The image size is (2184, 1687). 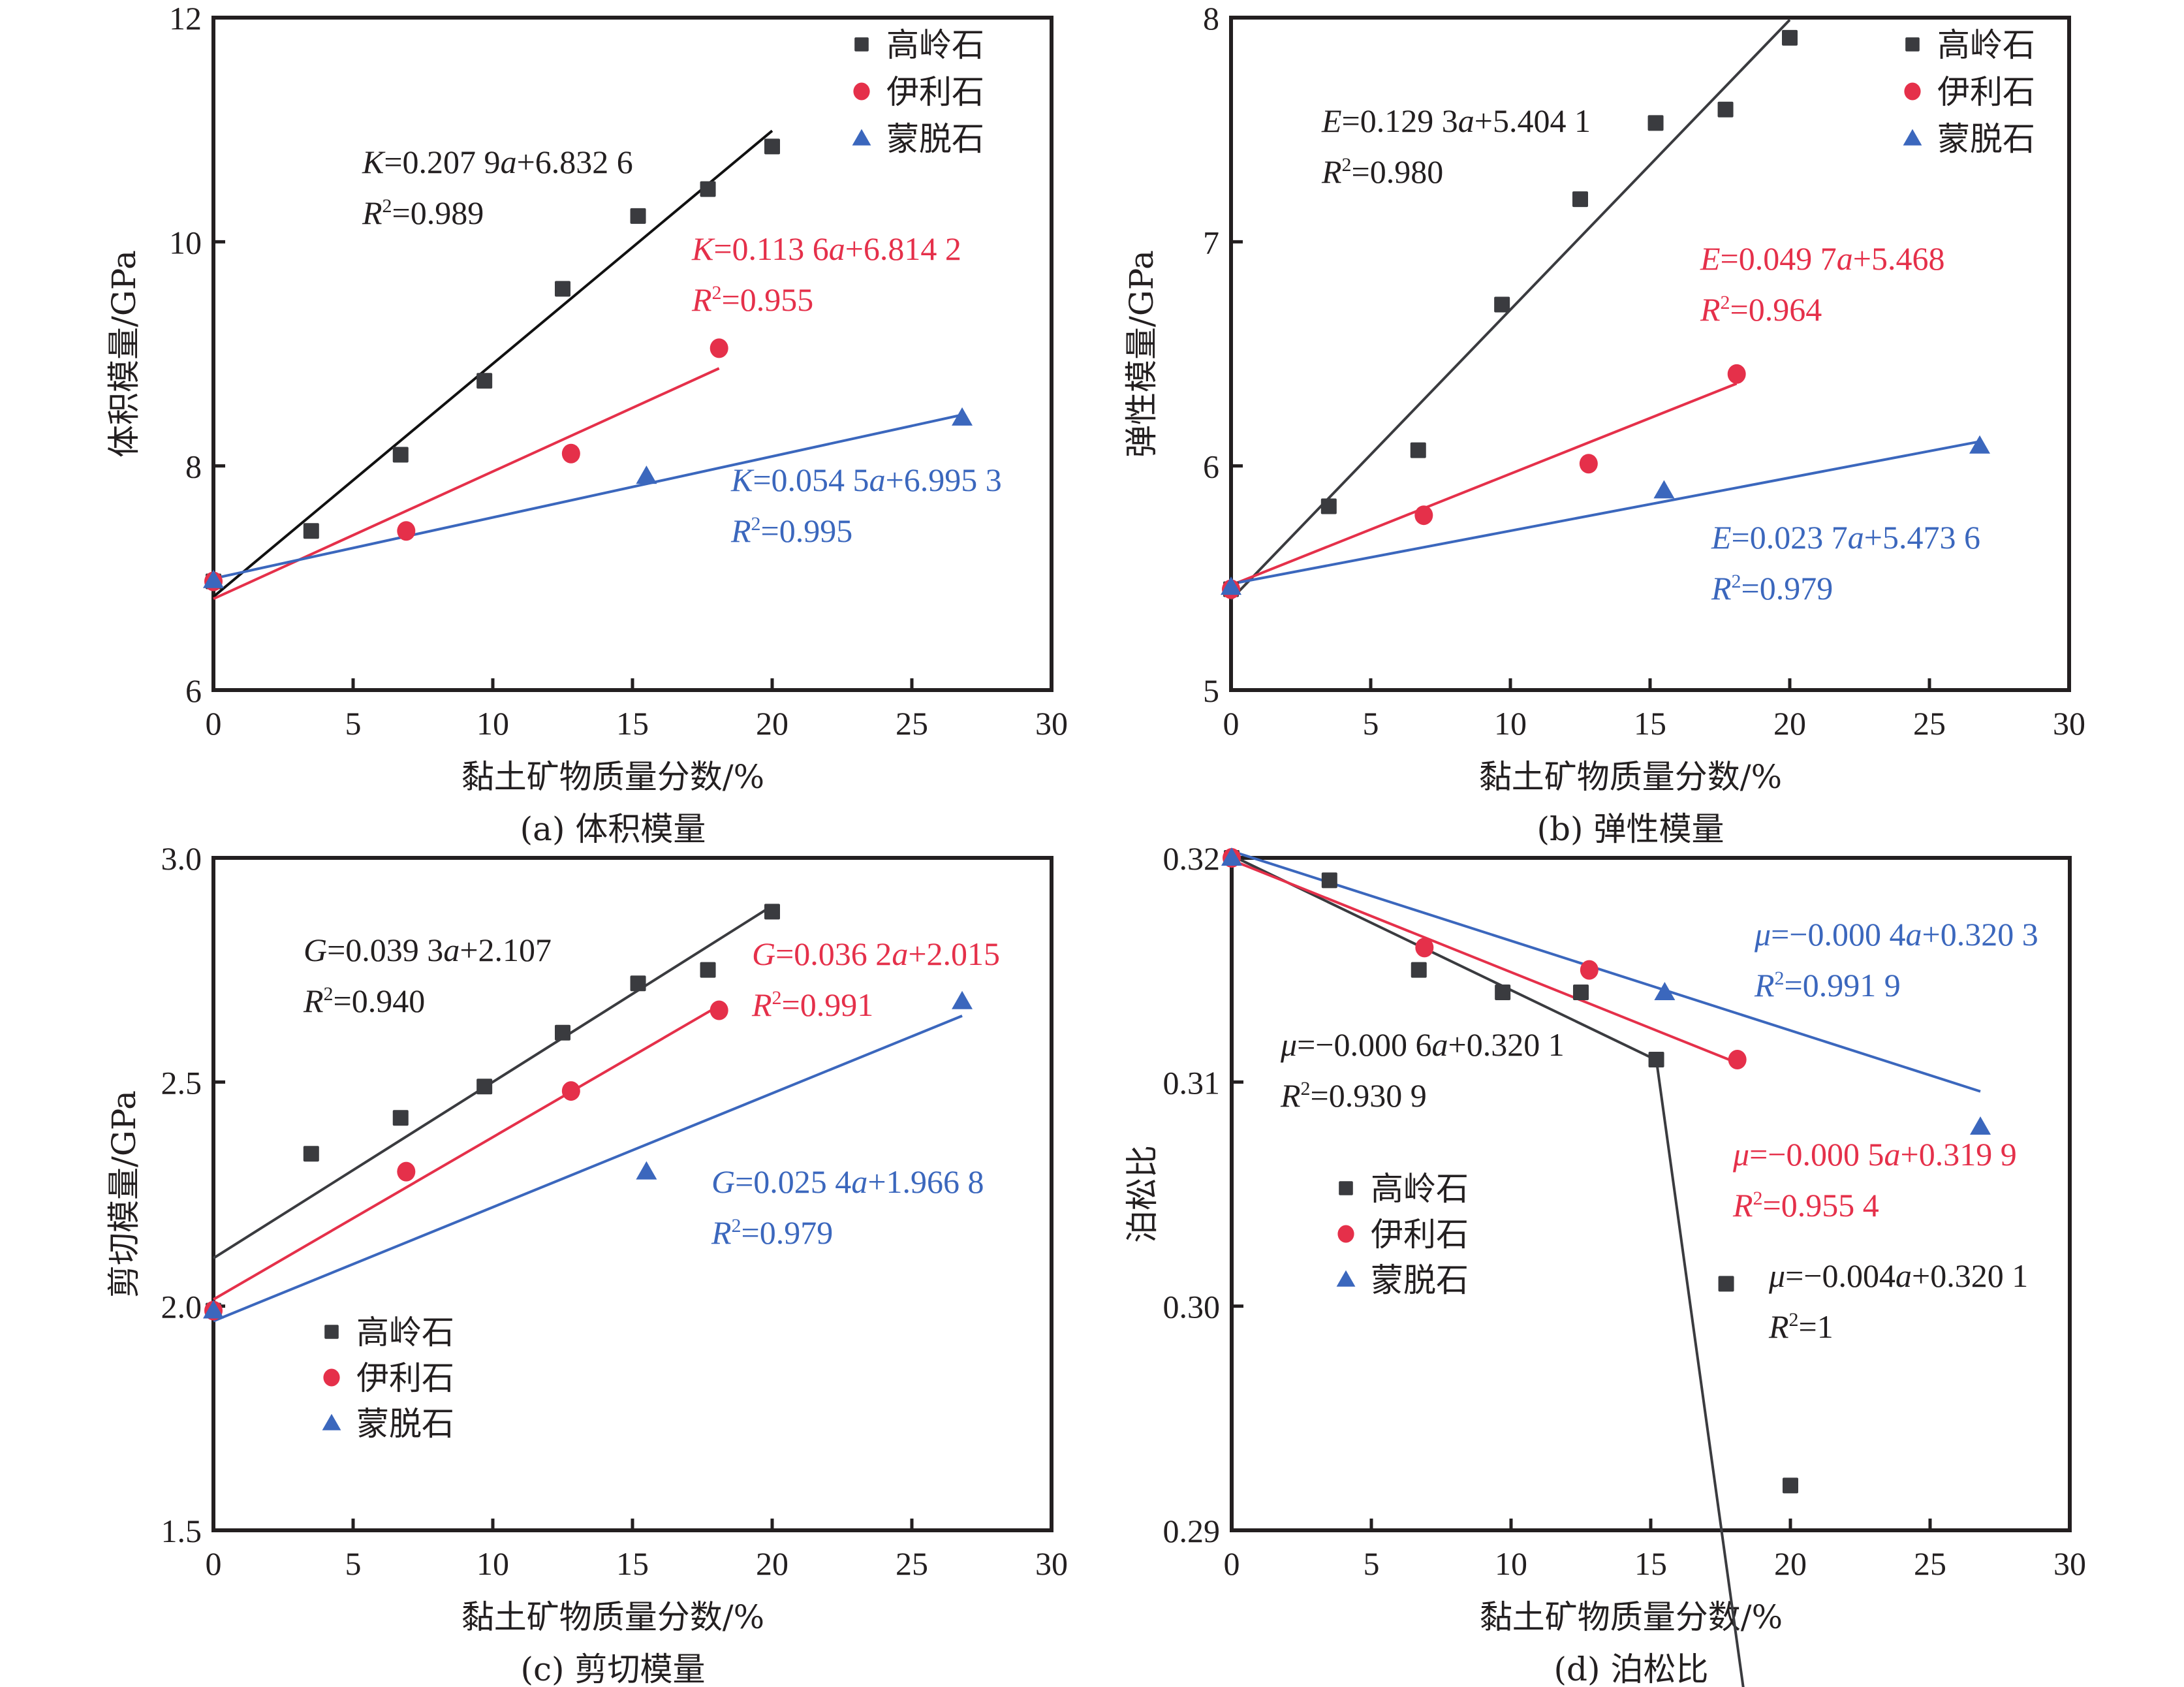 I want to click on r-squared-value: =0.930 9, so click(x=1369, y=1095).